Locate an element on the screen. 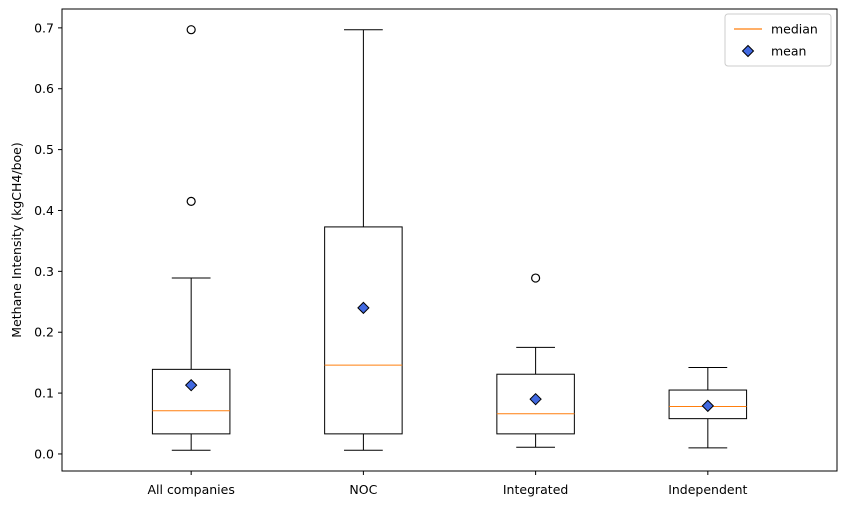  x-tick-label: Integrated is located at coordinates (535, 489).